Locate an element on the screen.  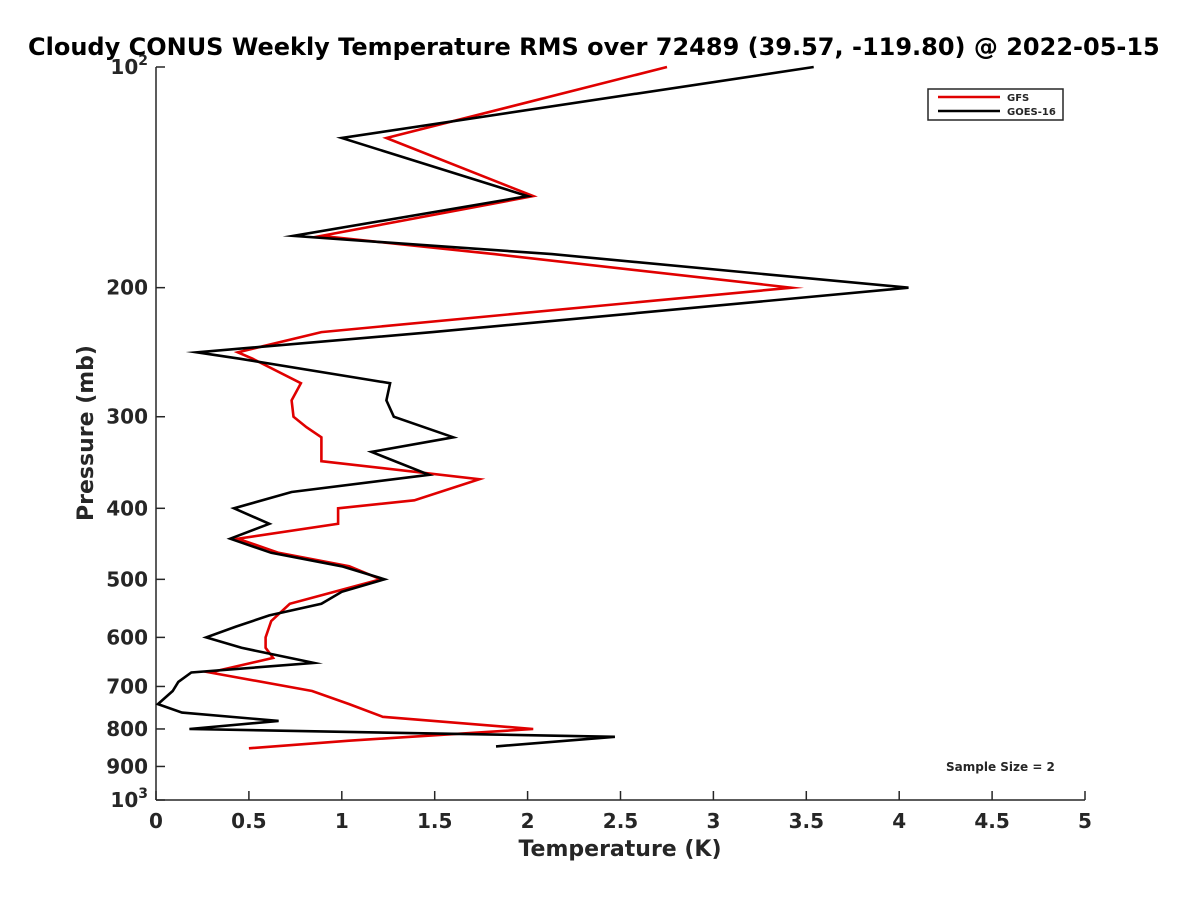
x-tick-label: 2.5 is located at coordinates (620, 821).